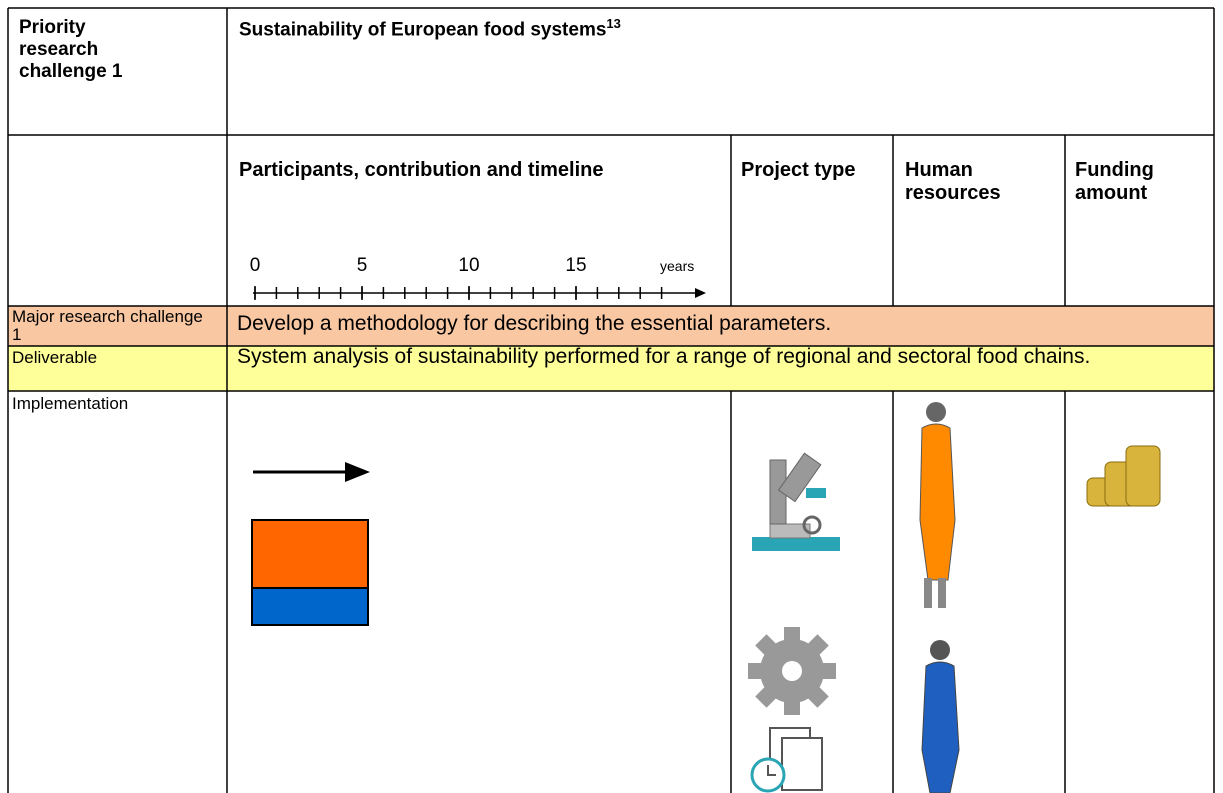 Image resolution: width=1223 pixels, height=793 pixels. What do you see at coordinates (798, 170) in the screenshot?
I see `col-project-type: Project type` at bounding box center [798, 170].